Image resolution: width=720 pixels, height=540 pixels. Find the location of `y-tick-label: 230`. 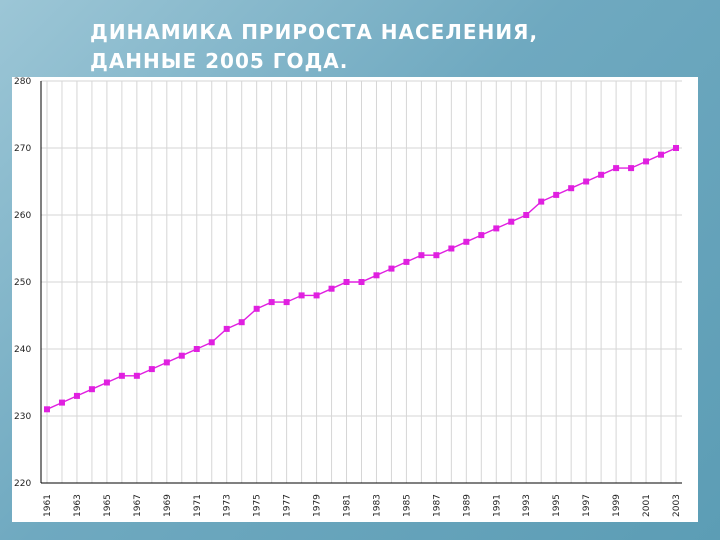

y-tick-label: 230 is located at coordinates (22, 417).